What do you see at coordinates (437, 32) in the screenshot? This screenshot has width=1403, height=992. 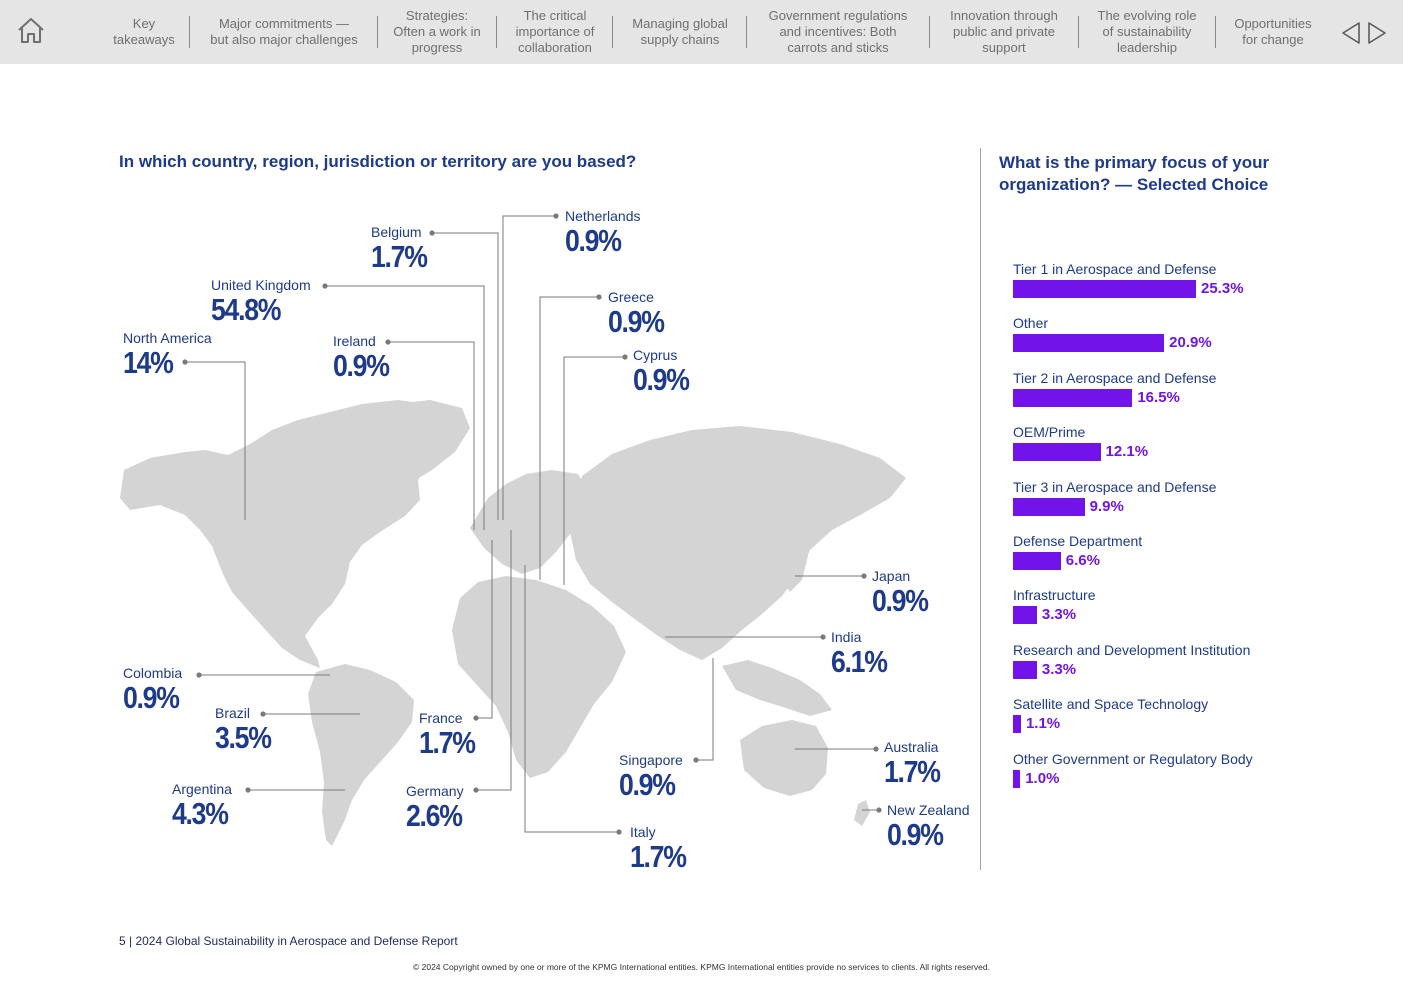 I see `nav-tab-strategies: Strategies: Often a work in progress` at bounding box center [437, 32].